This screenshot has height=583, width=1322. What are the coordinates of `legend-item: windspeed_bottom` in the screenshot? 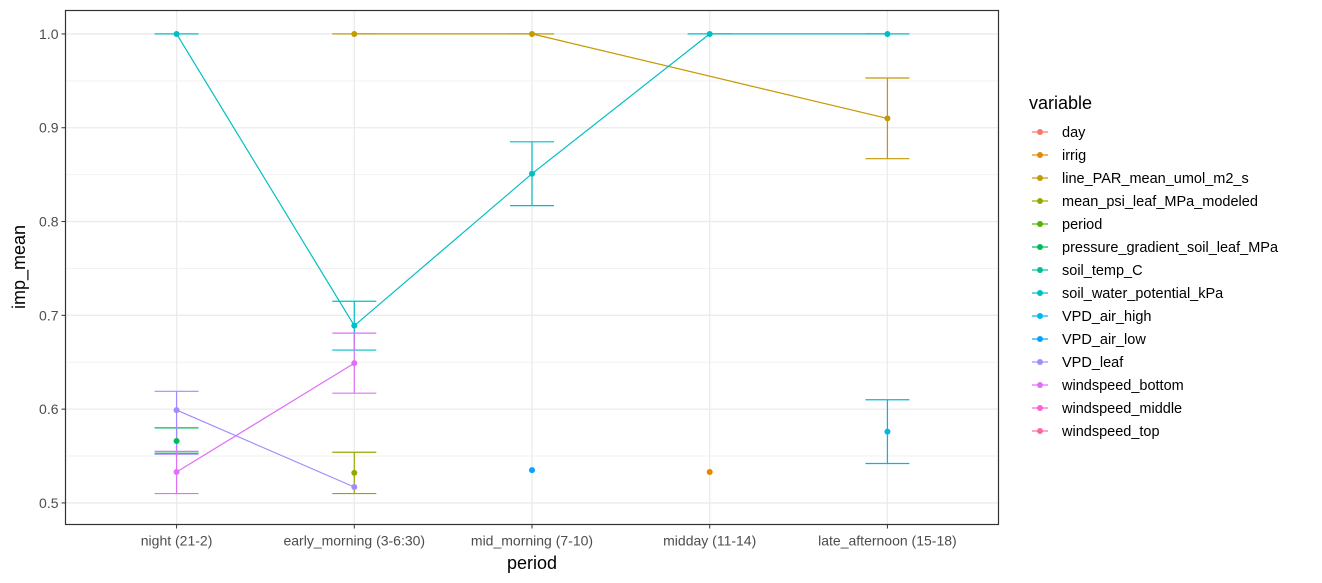 It's located at (1108, 386).